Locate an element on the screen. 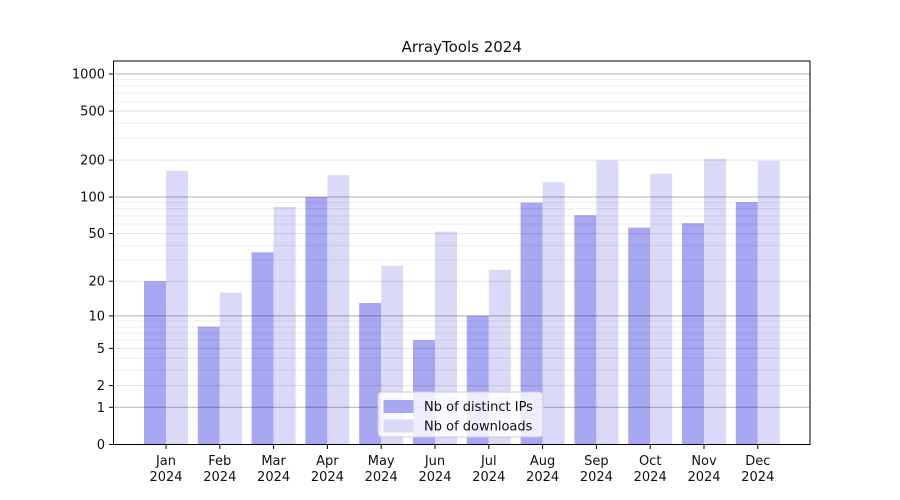  bar-nb-of-distinct-ips-aug is located at coordinates (531, 323).